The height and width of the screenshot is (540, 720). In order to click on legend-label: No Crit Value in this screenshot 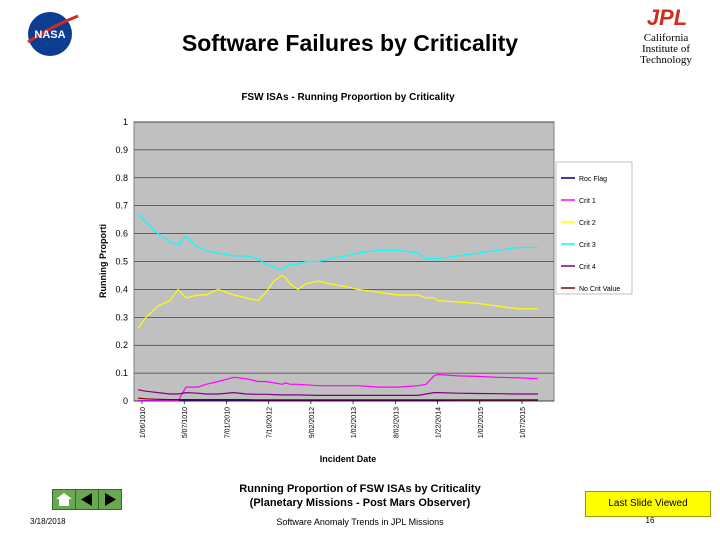, I will do `click(599, 289)`.